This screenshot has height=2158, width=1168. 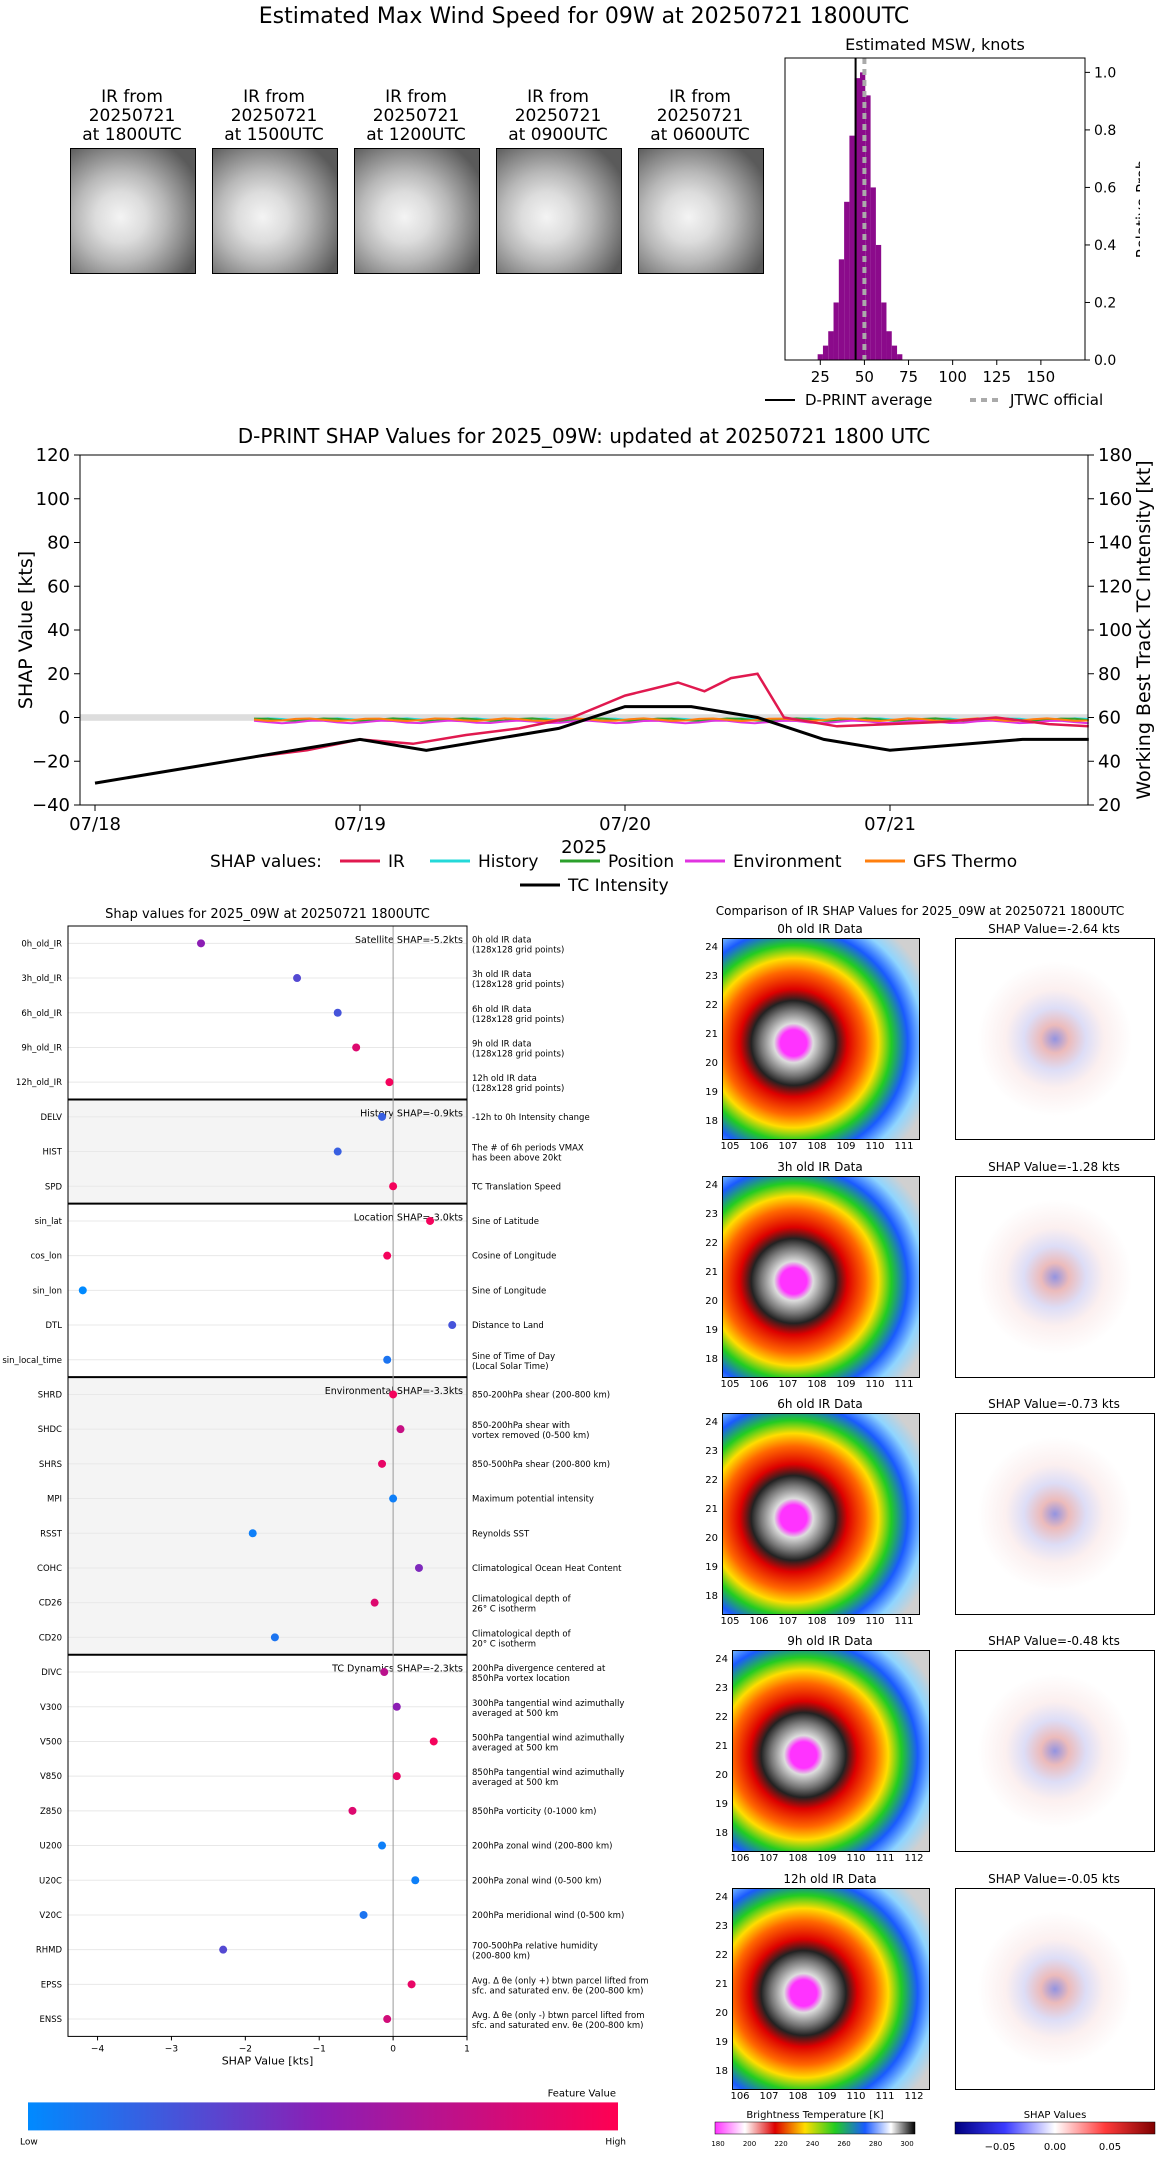 What do you see at coordinates (547, 1569) in the screenshot?
I see `feature-desc-line1: Climatological Ocean Heat Content` at bounding box center [547, 1569].